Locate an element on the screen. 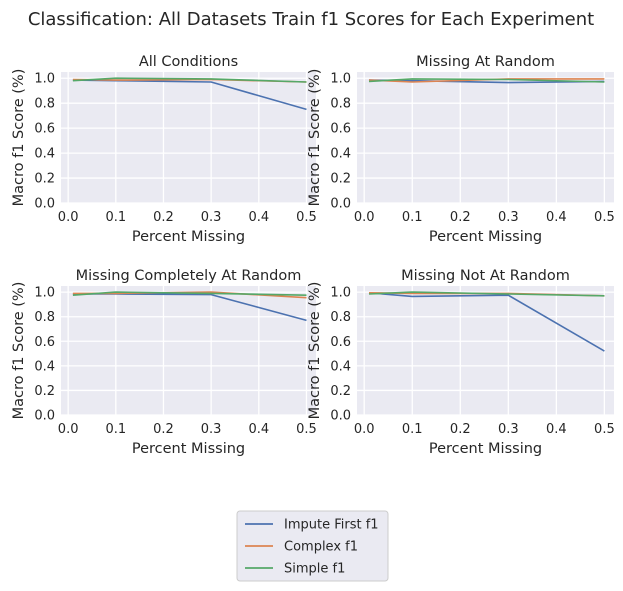 This screenshot has width=623, height=591. legend-label-impute-first-f1: Impute First f1 is located at coordinates (331, 525).